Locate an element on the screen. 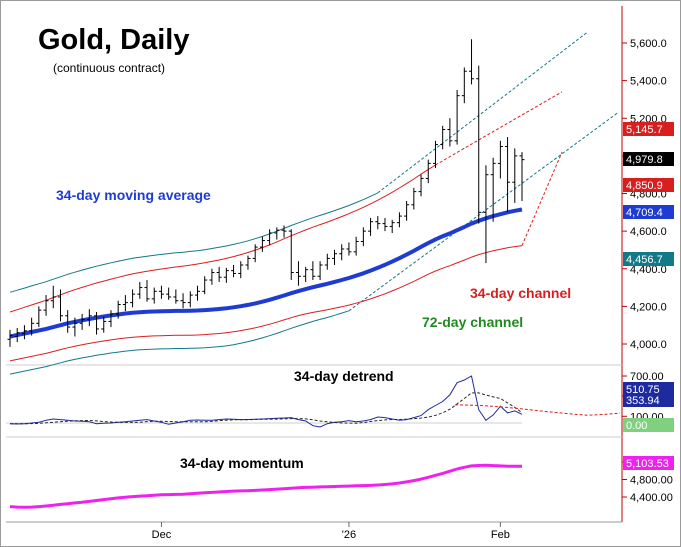  detrend-y-tick-label: 700.00 is located at coordinates (647, 377).